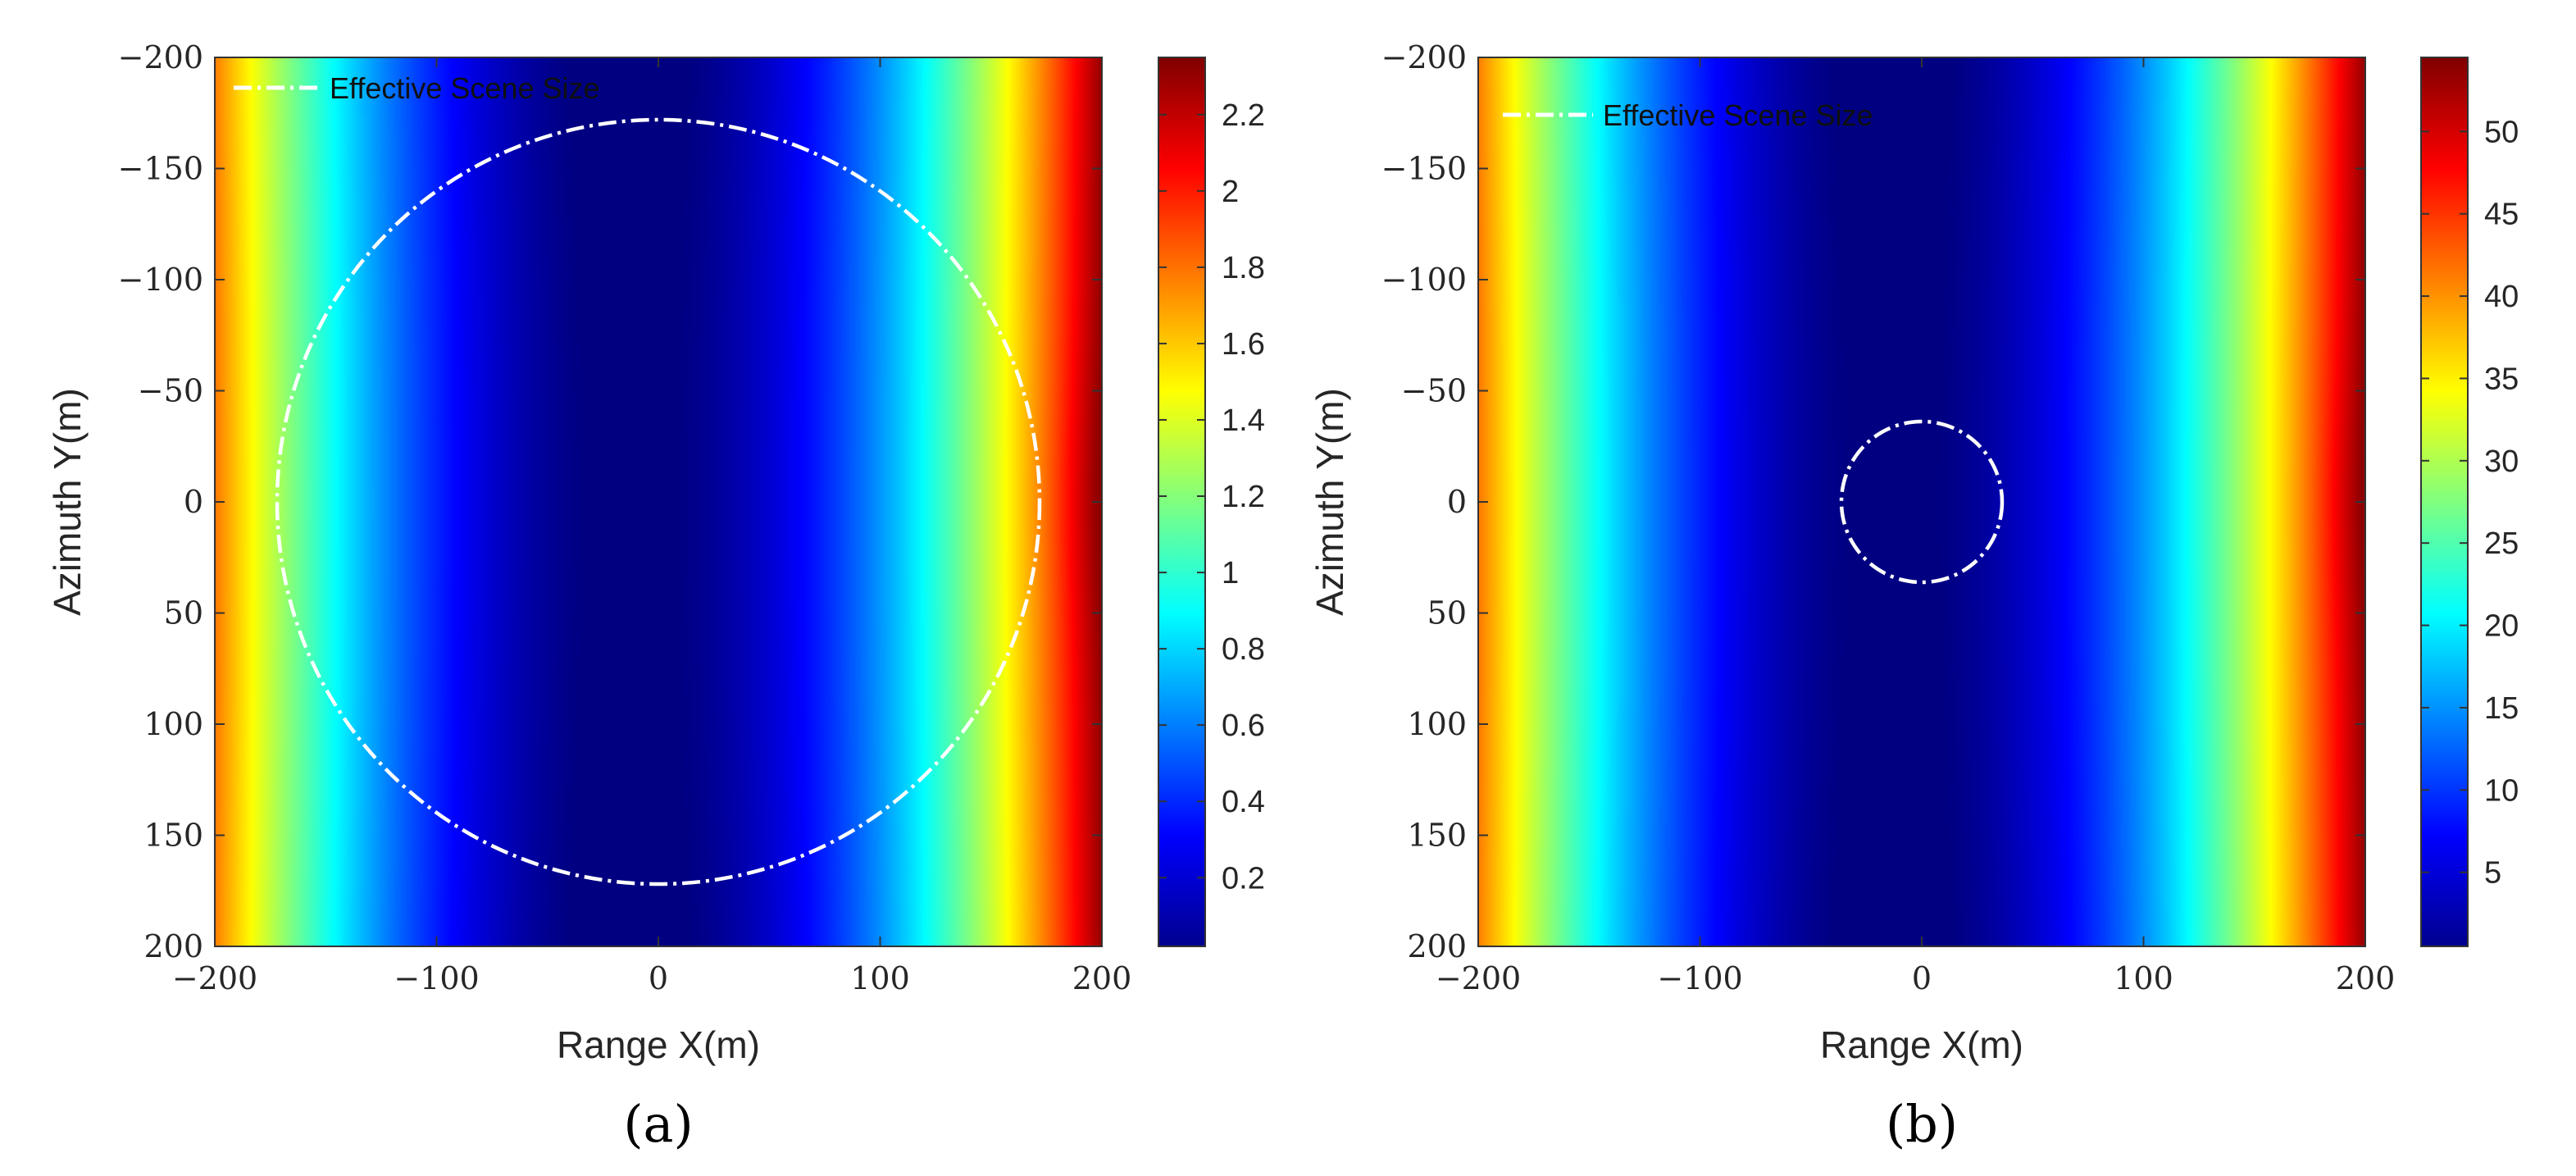  What do you see at coordinates (1447, 613) in the screenshot?
I see `panel-b-ytick-label: 50` at bounding box center [1447, 613].